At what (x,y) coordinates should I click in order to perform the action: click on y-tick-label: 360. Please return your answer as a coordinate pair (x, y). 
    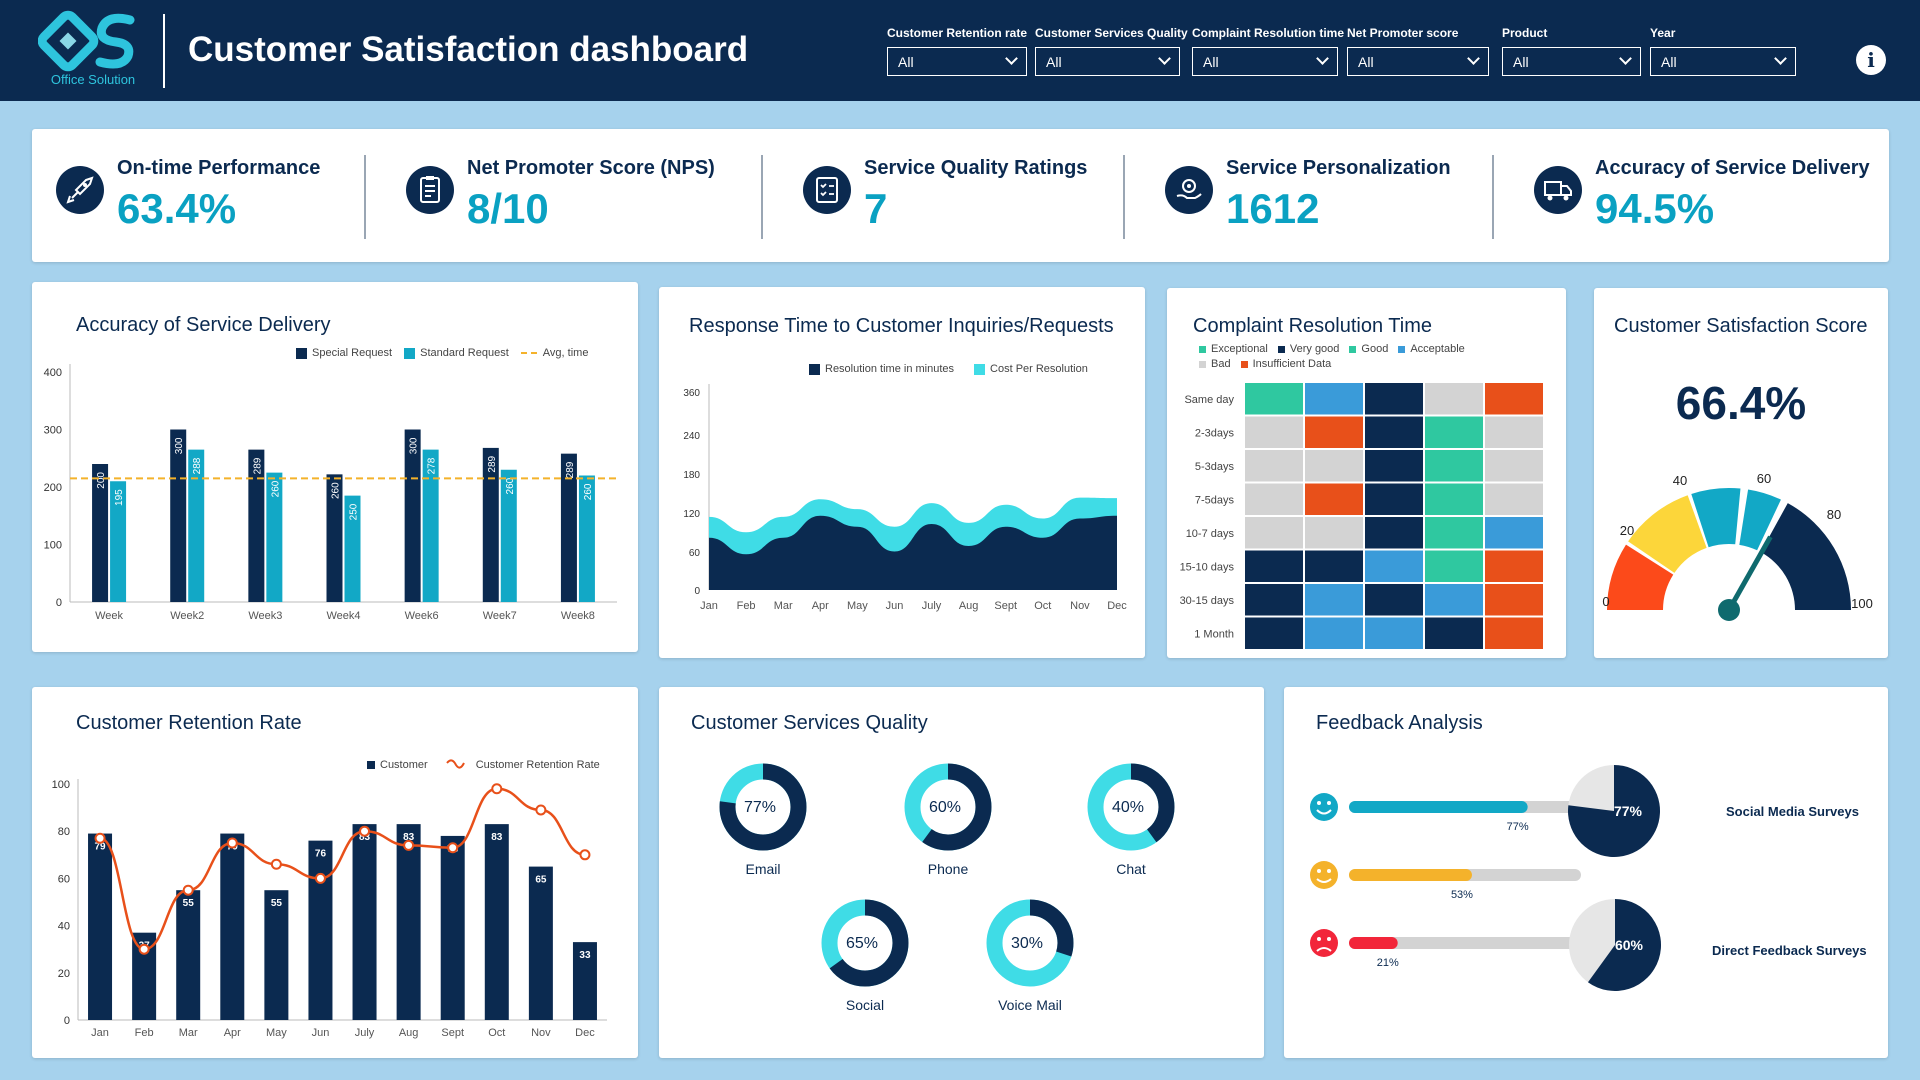
    Looking at the image, I should click on (691, 393).